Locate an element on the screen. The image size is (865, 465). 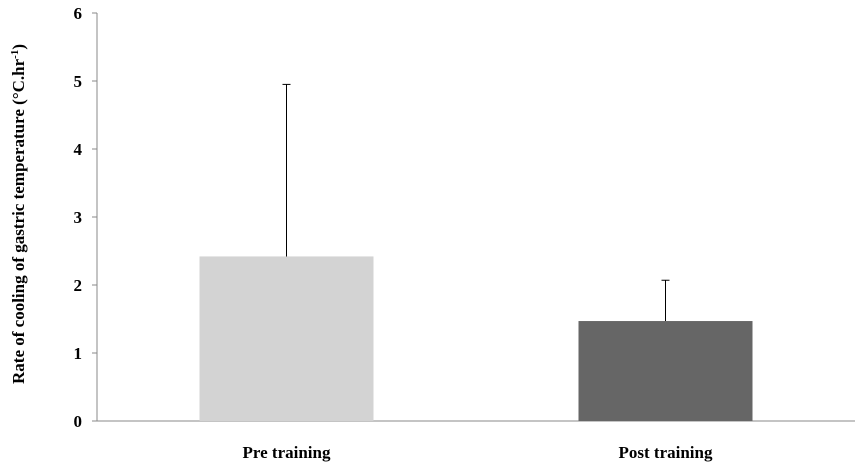
x-category-label: Pre training is located at coordinates (287, 452).